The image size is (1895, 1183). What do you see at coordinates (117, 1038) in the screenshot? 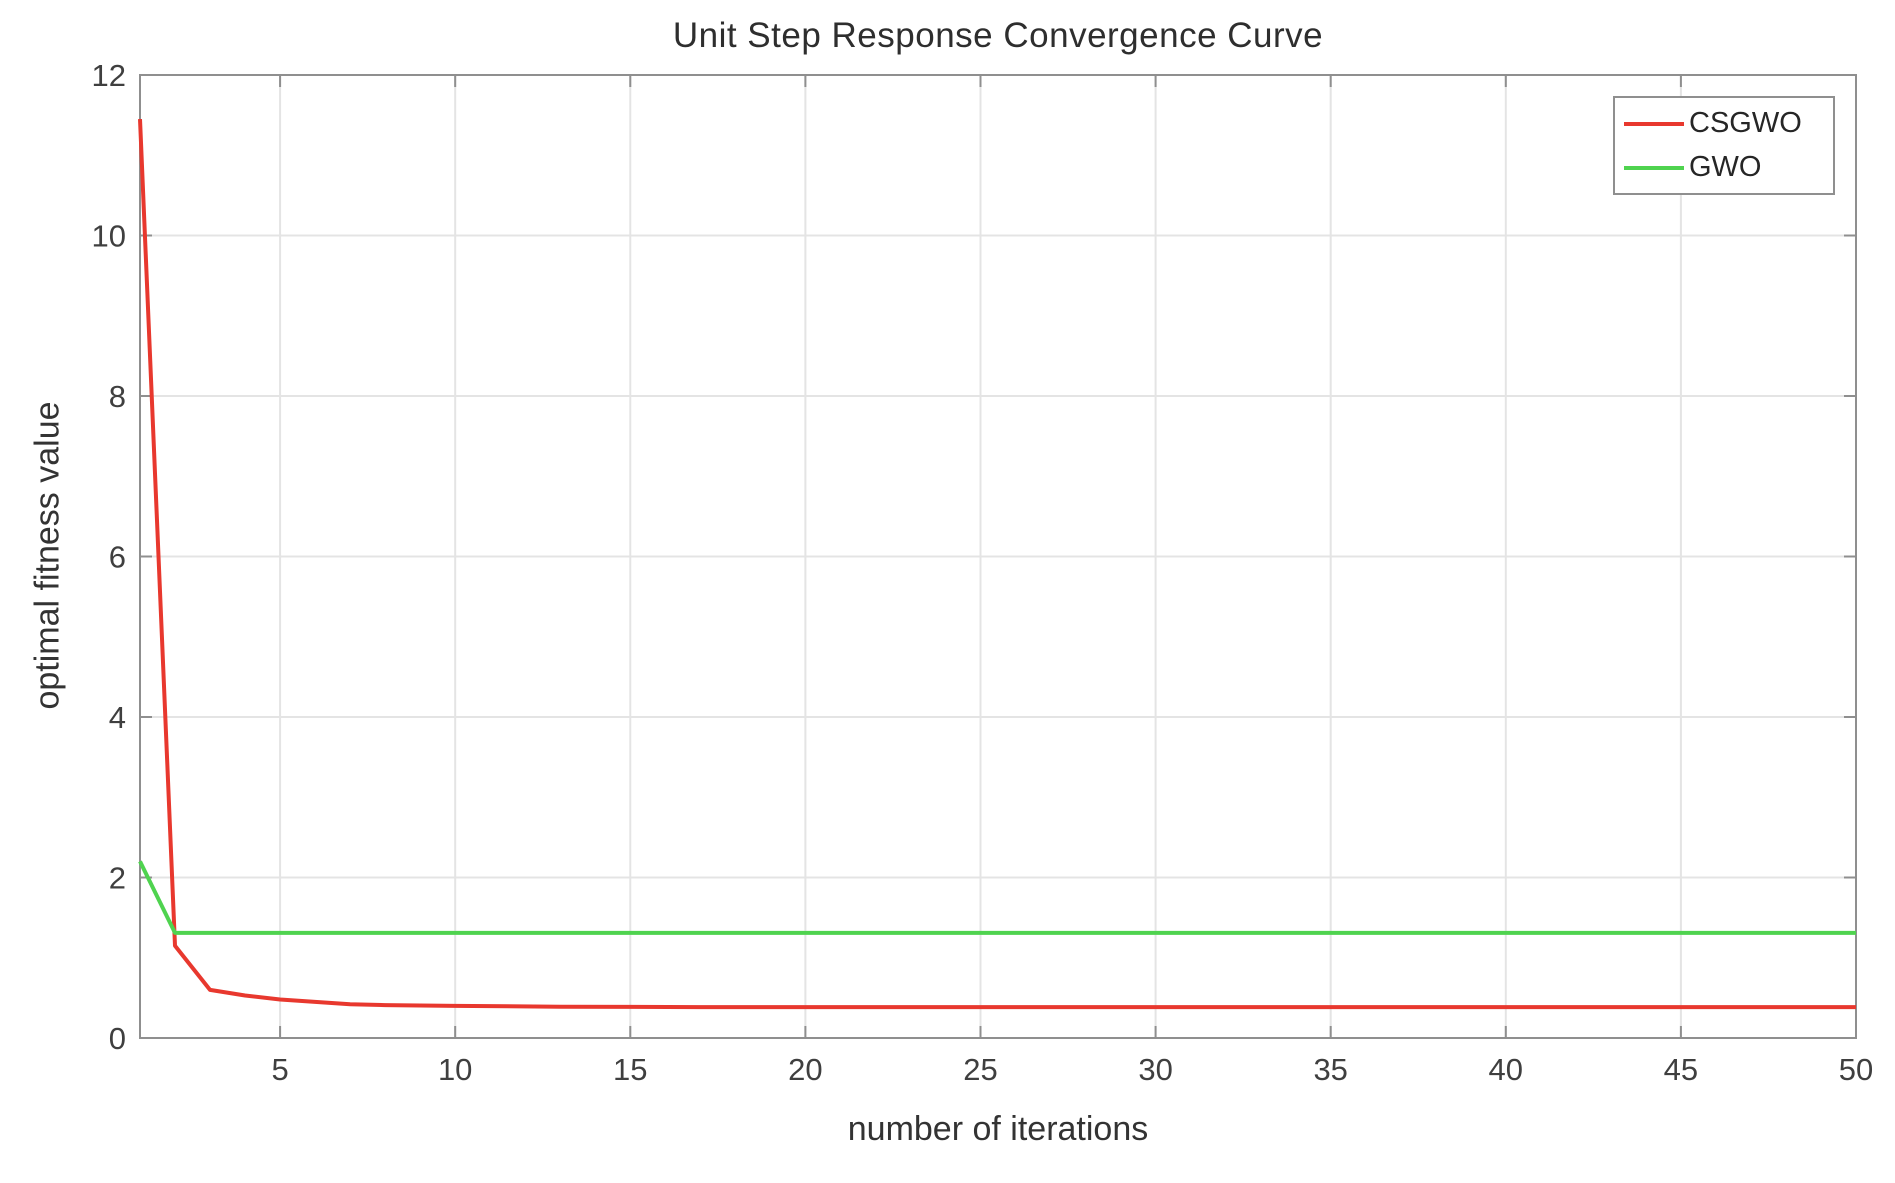
I see `y-tick-label: 0` at bounding box center [117, 1038].